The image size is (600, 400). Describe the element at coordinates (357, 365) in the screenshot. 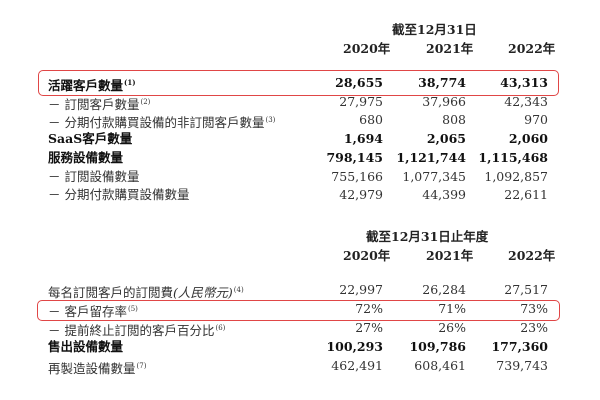

I see `value-cell-2020: 462,491` at that location.